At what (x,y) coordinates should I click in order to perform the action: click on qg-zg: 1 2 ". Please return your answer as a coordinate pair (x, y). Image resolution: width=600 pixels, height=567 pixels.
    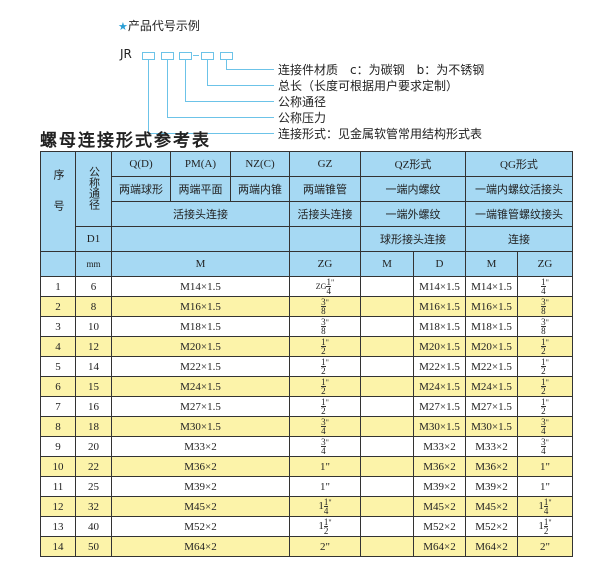
    Looking at the image, I should click on (545, 366).